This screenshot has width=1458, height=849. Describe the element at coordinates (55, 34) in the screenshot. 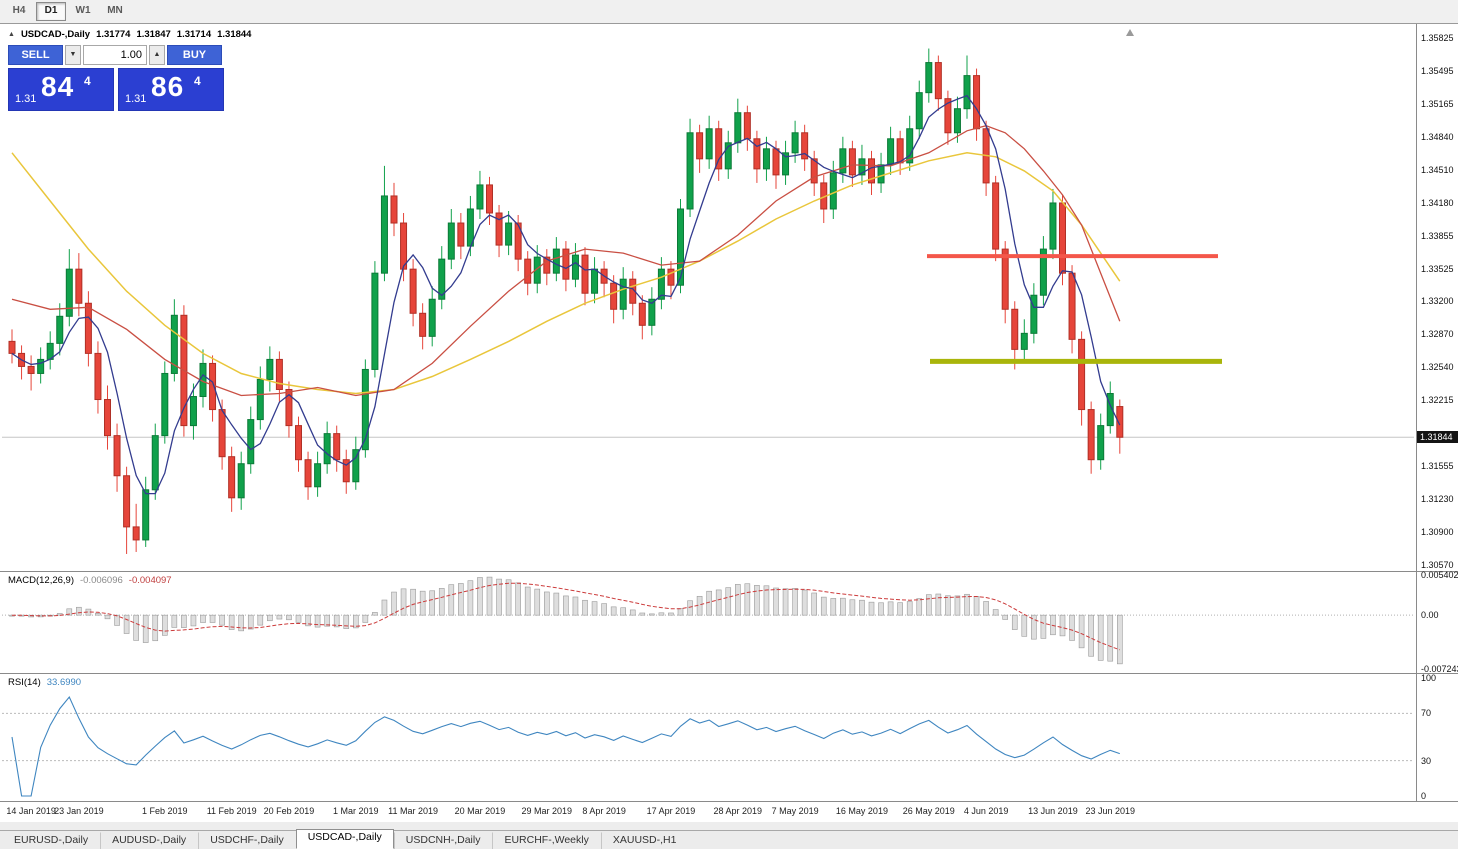

I see `symbol-name: USDCAD-,Daily` at that location.